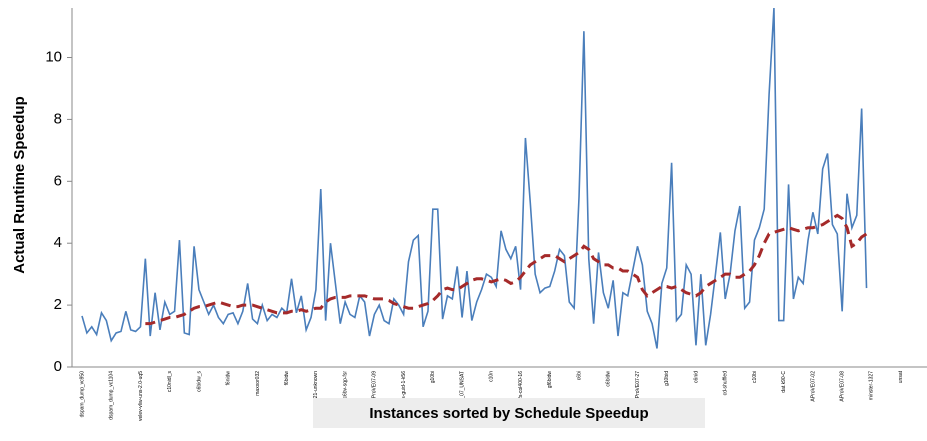  I want to click on x-tick-label: g10bi, so click(433, 377).